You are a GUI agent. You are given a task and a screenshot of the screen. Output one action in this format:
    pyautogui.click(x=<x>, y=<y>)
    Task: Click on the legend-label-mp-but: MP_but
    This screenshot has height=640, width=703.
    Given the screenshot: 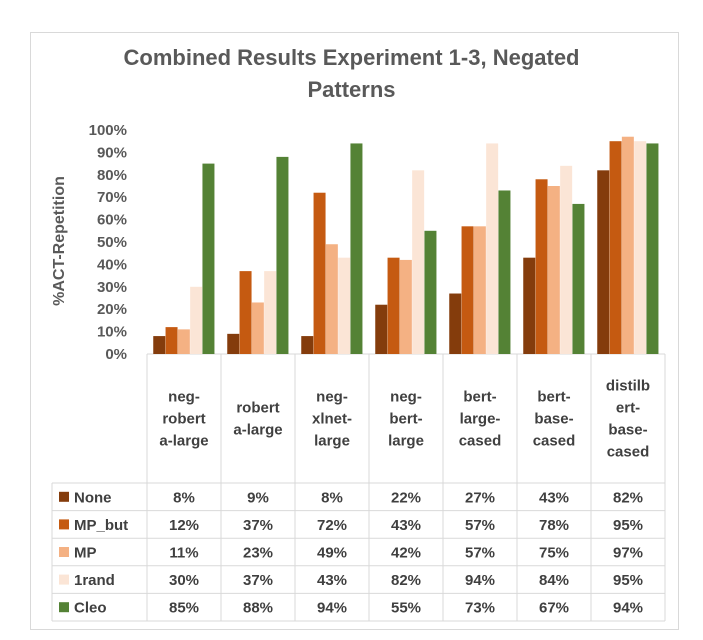 What is the action you would take?
    pyautogui.click(x=101, y=525)
    